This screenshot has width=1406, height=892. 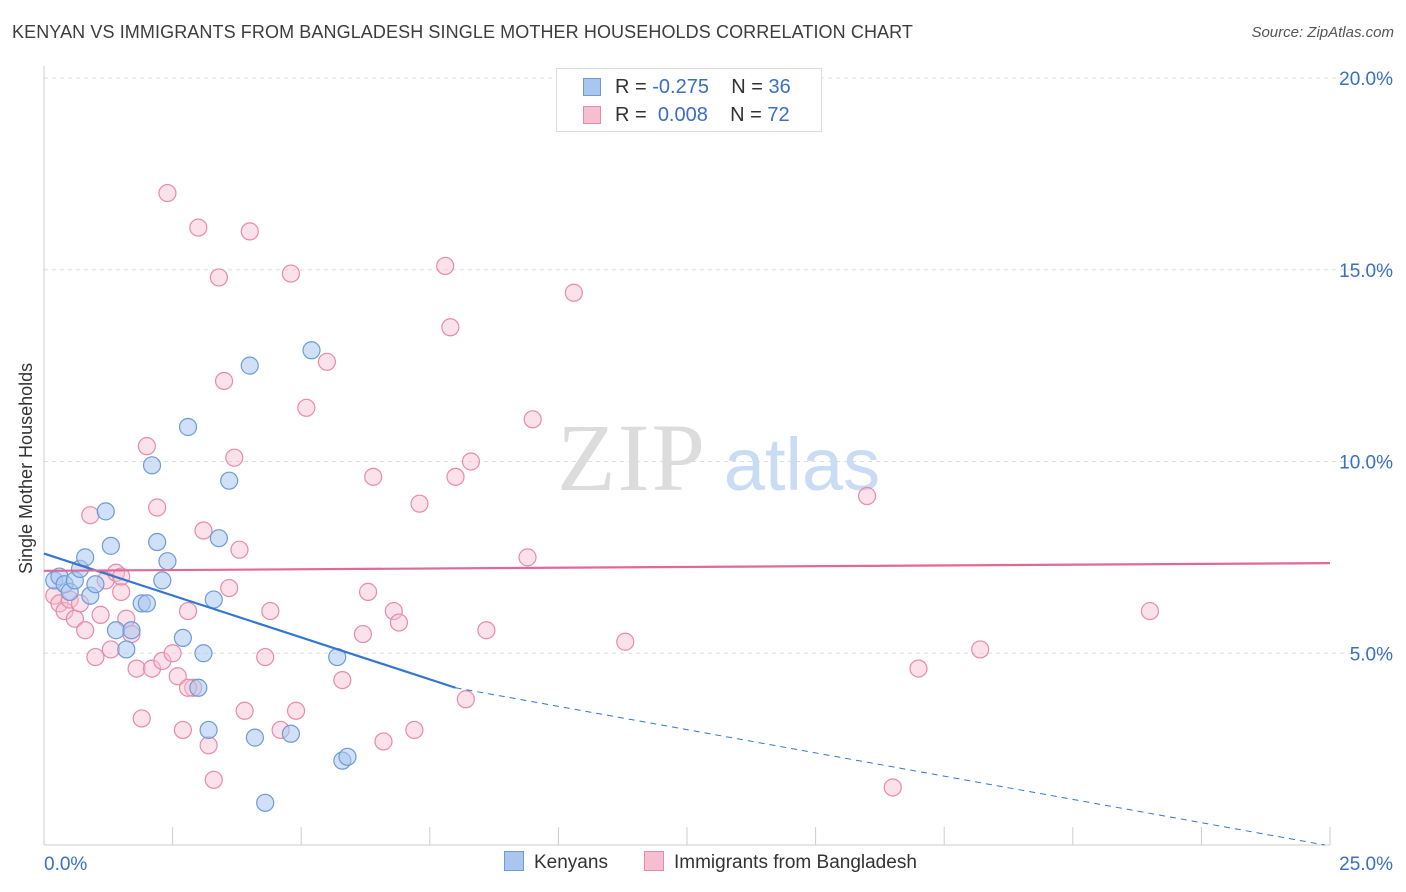 What do you see at coordinates (592, 87) in the screenshot?
I see `legend-swatch-kenyans` at bounding box center [592, 87].